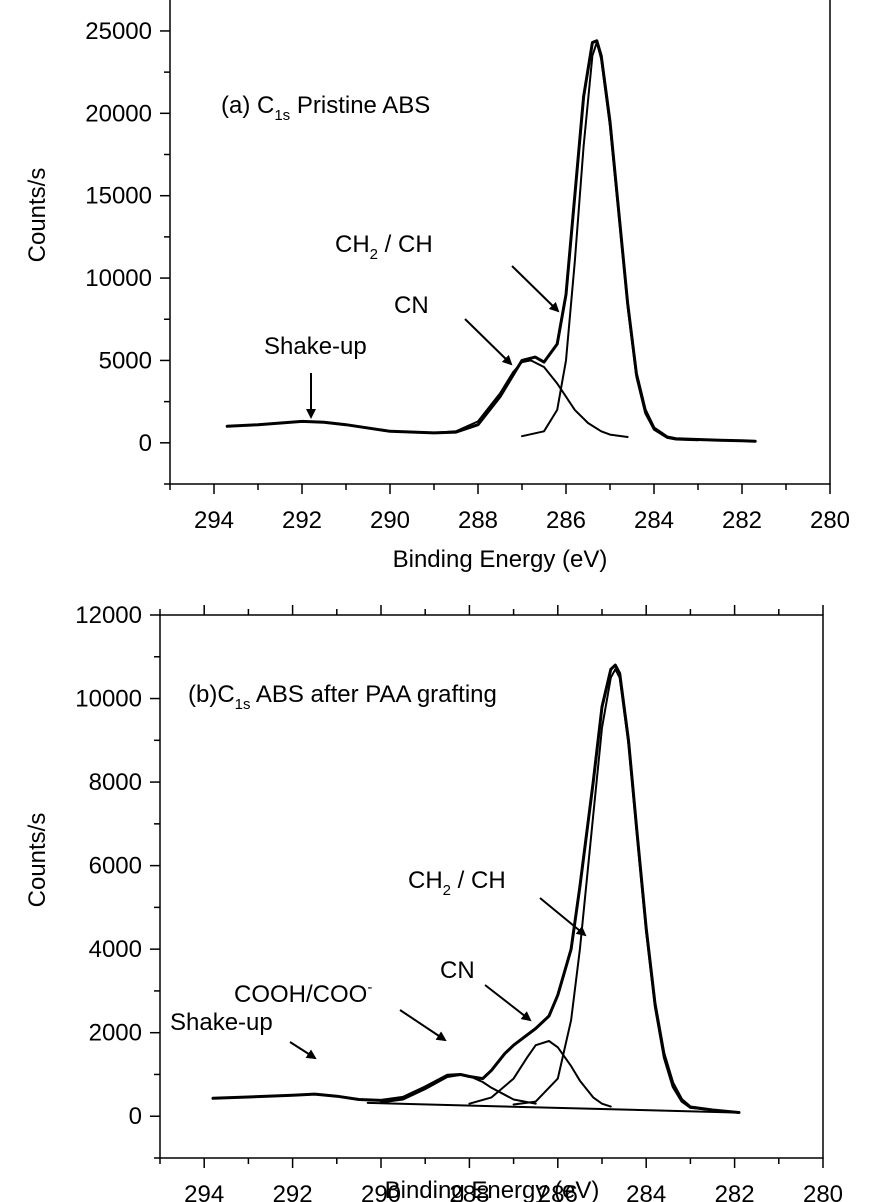 Image resolution: width=873 pixels, height=1202 pixels. I want to click on annotation-cn-a: CN, so click(411, 305).